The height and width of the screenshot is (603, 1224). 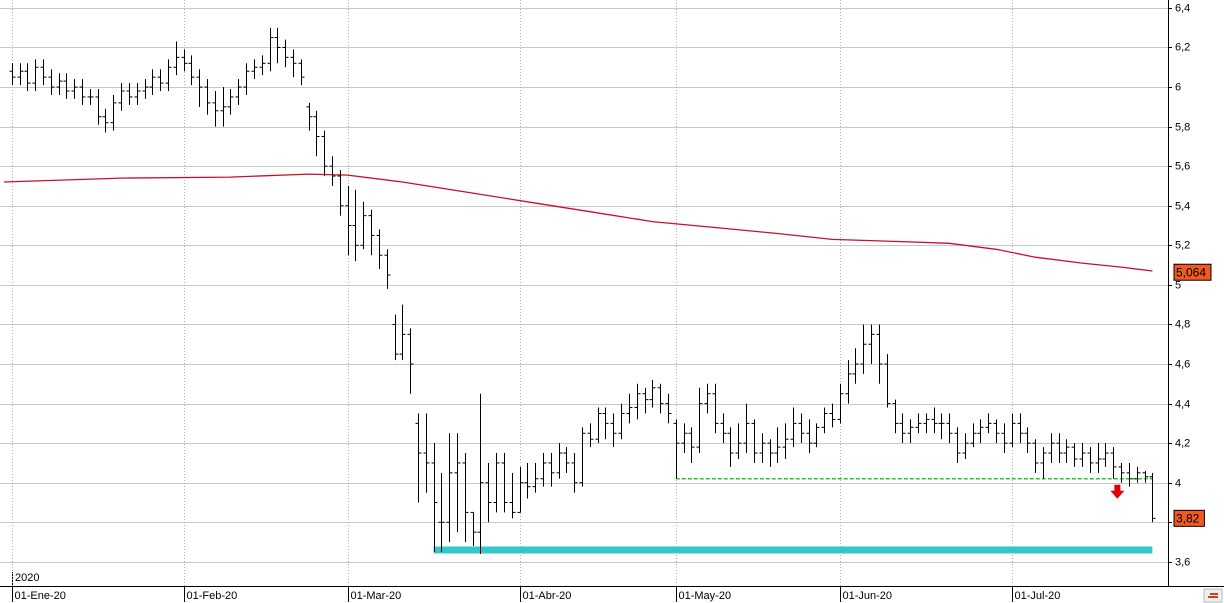 What do you see at coordinates (1178, 285) in the screenshot?
I see `y-tick-label: 5` at bounding box center [1178, 285].